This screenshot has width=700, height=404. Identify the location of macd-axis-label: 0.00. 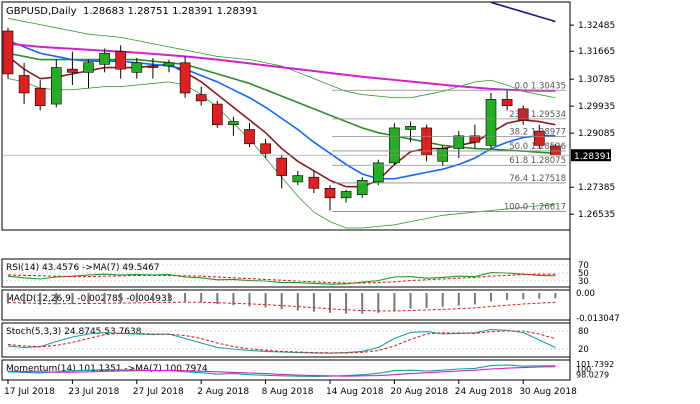
(585, 294).